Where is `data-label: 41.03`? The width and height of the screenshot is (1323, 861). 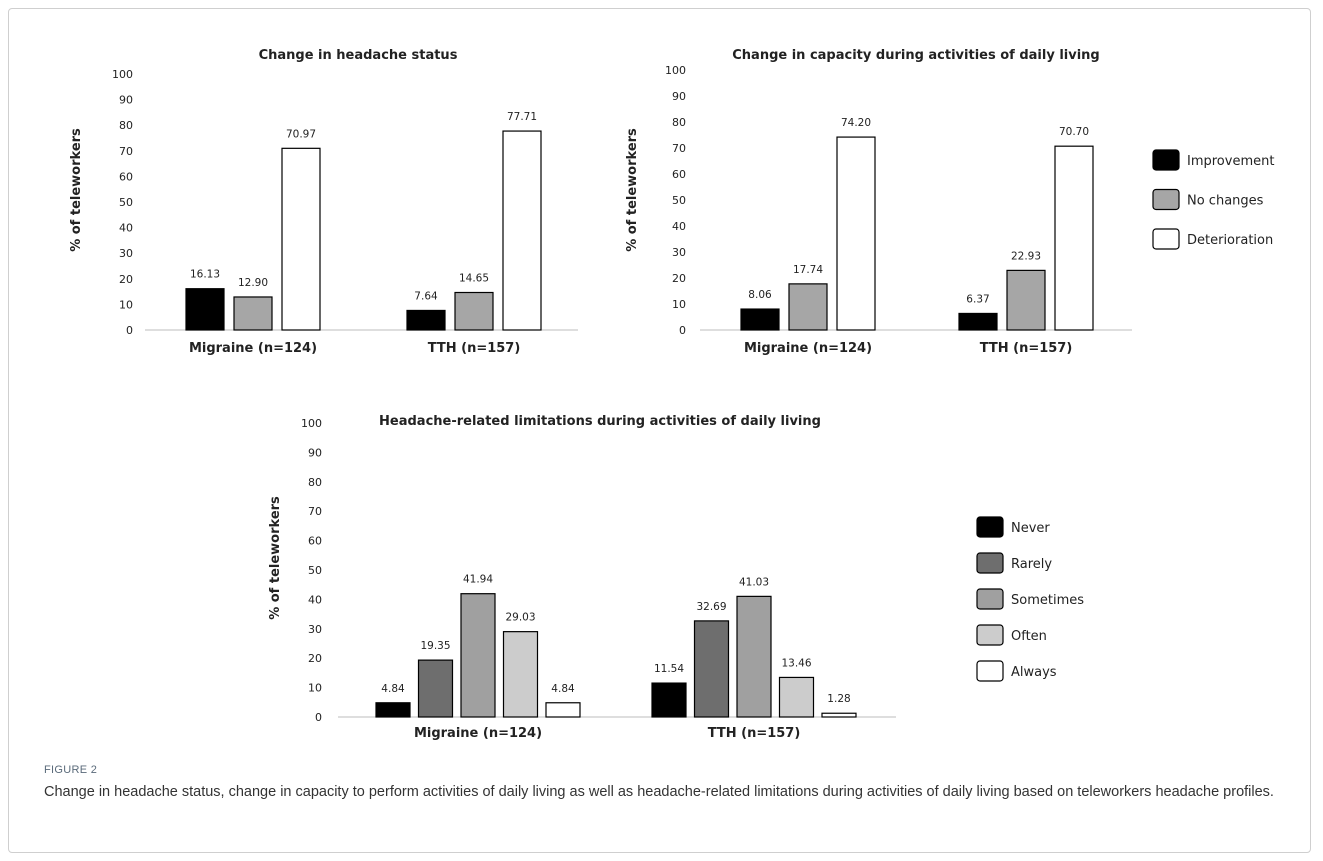
data-label: 41.03 is located at coordinates (754, 582).